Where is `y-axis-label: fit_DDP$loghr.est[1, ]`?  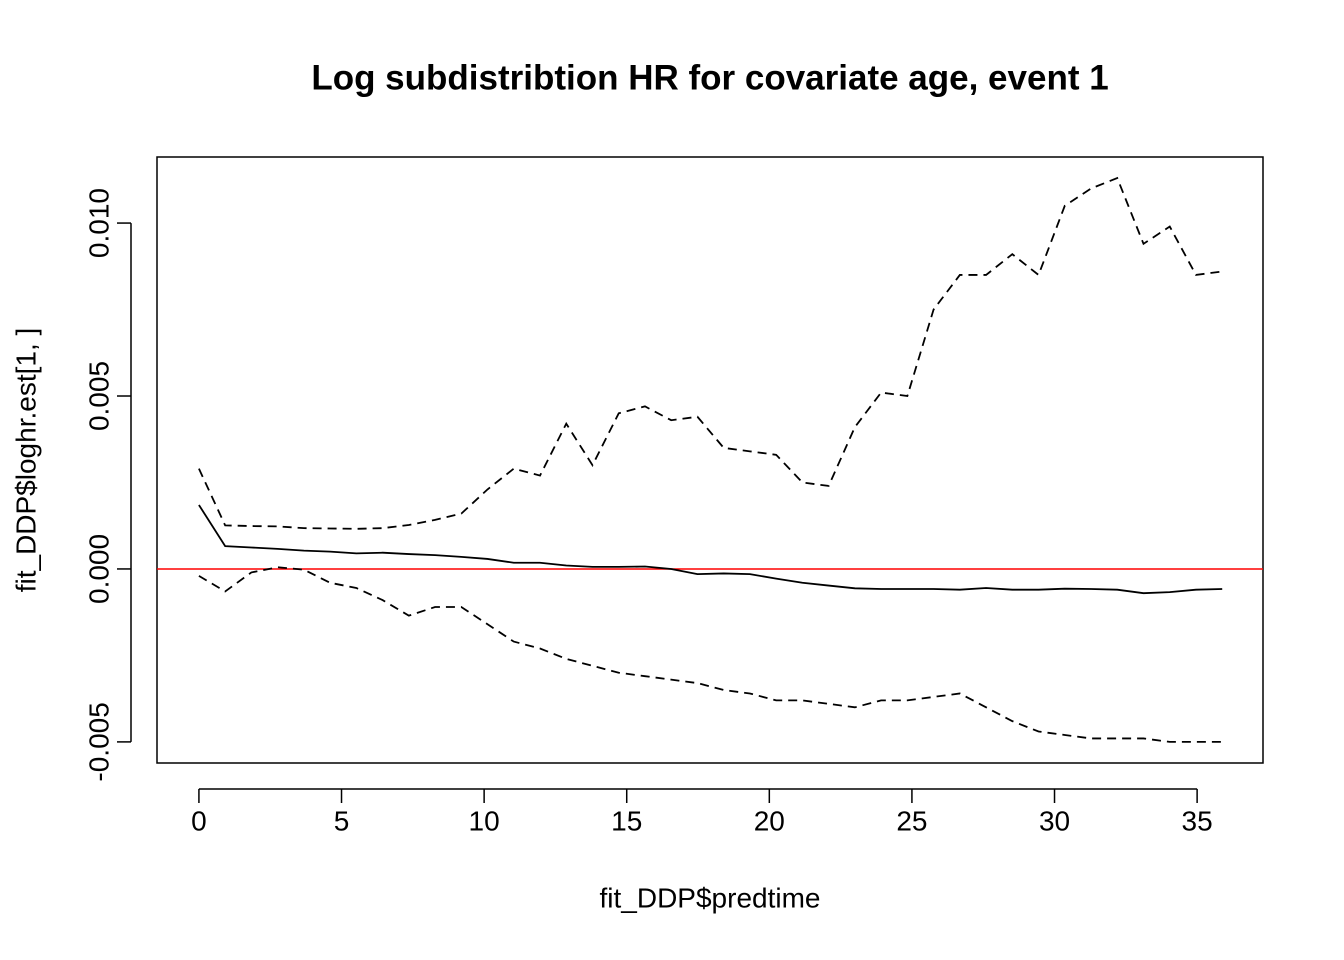 y-axis-label: fit_DDP$loghr.est[1, ] is located at coordinates (25, 460).